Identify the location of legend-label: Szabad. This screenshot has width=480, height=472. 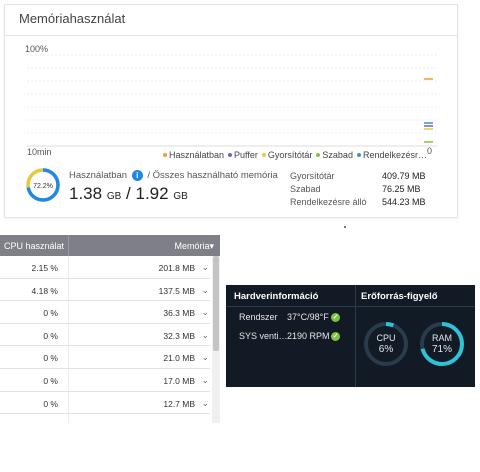
(337, 155).